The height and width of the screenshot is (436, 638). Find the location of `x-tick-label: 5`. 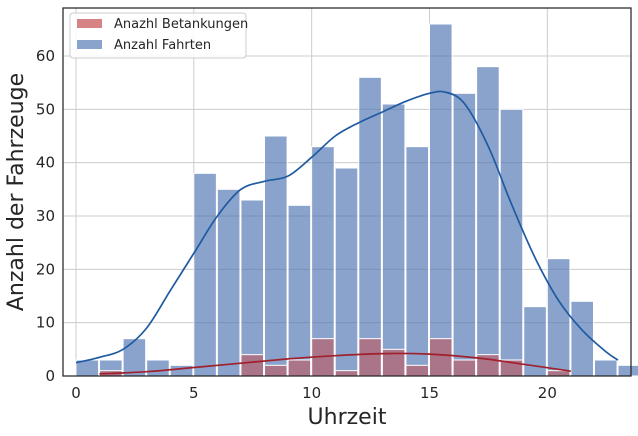

x-tick-label: 5 is located at coordinates (194, 393).